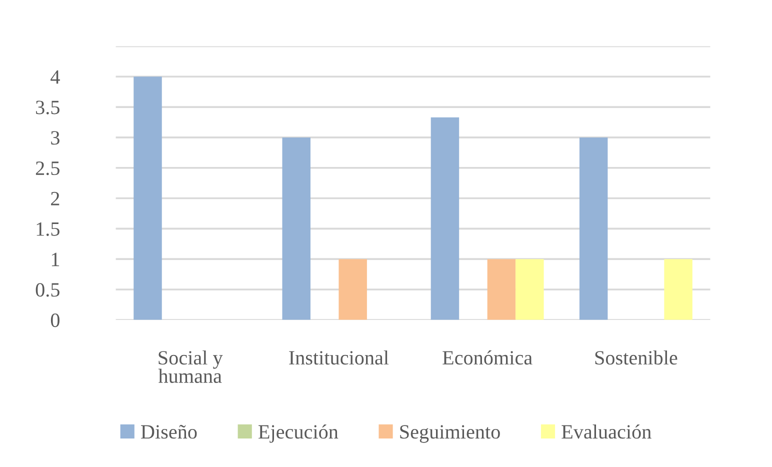 The image size is (772, 467). Describe the element at coordinates (48, 107) in the screenshot. I see `y-tick-label: 3.5` at that location.